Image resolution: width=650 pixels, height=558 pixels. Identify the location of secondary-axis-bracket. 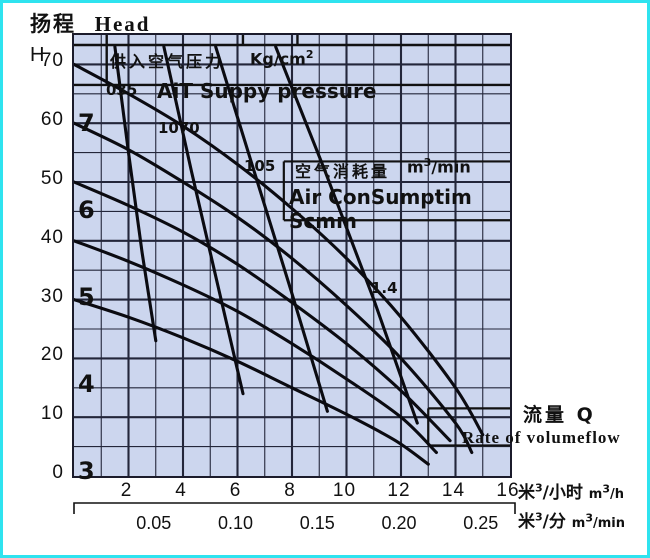
(294, 508).